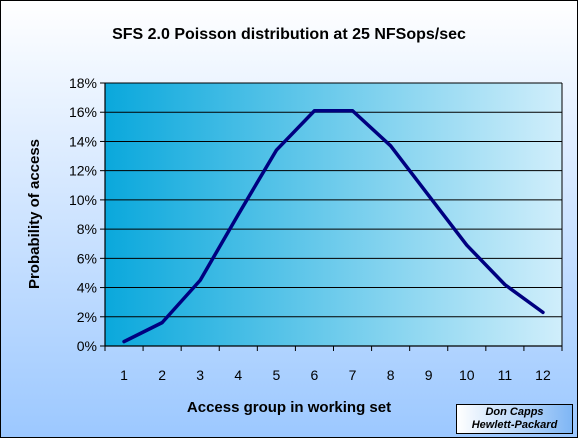 The image size is (578, 438). Describe the element at coordinates (335, 375) in the screenshot. I see `x-tick-labels: 1 2 3 4 5 6 7 8 9 10 11 12` at that location.